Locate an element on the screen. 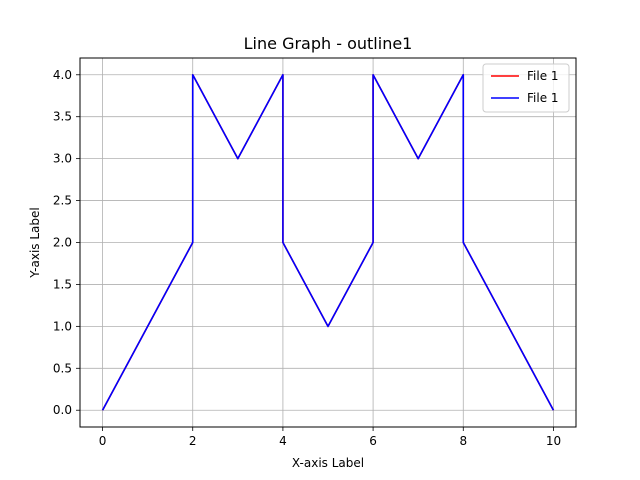 The height and width of the screenshot is (480, 640). y-tick-label: 3.0 is located at coordinates (62, 159).